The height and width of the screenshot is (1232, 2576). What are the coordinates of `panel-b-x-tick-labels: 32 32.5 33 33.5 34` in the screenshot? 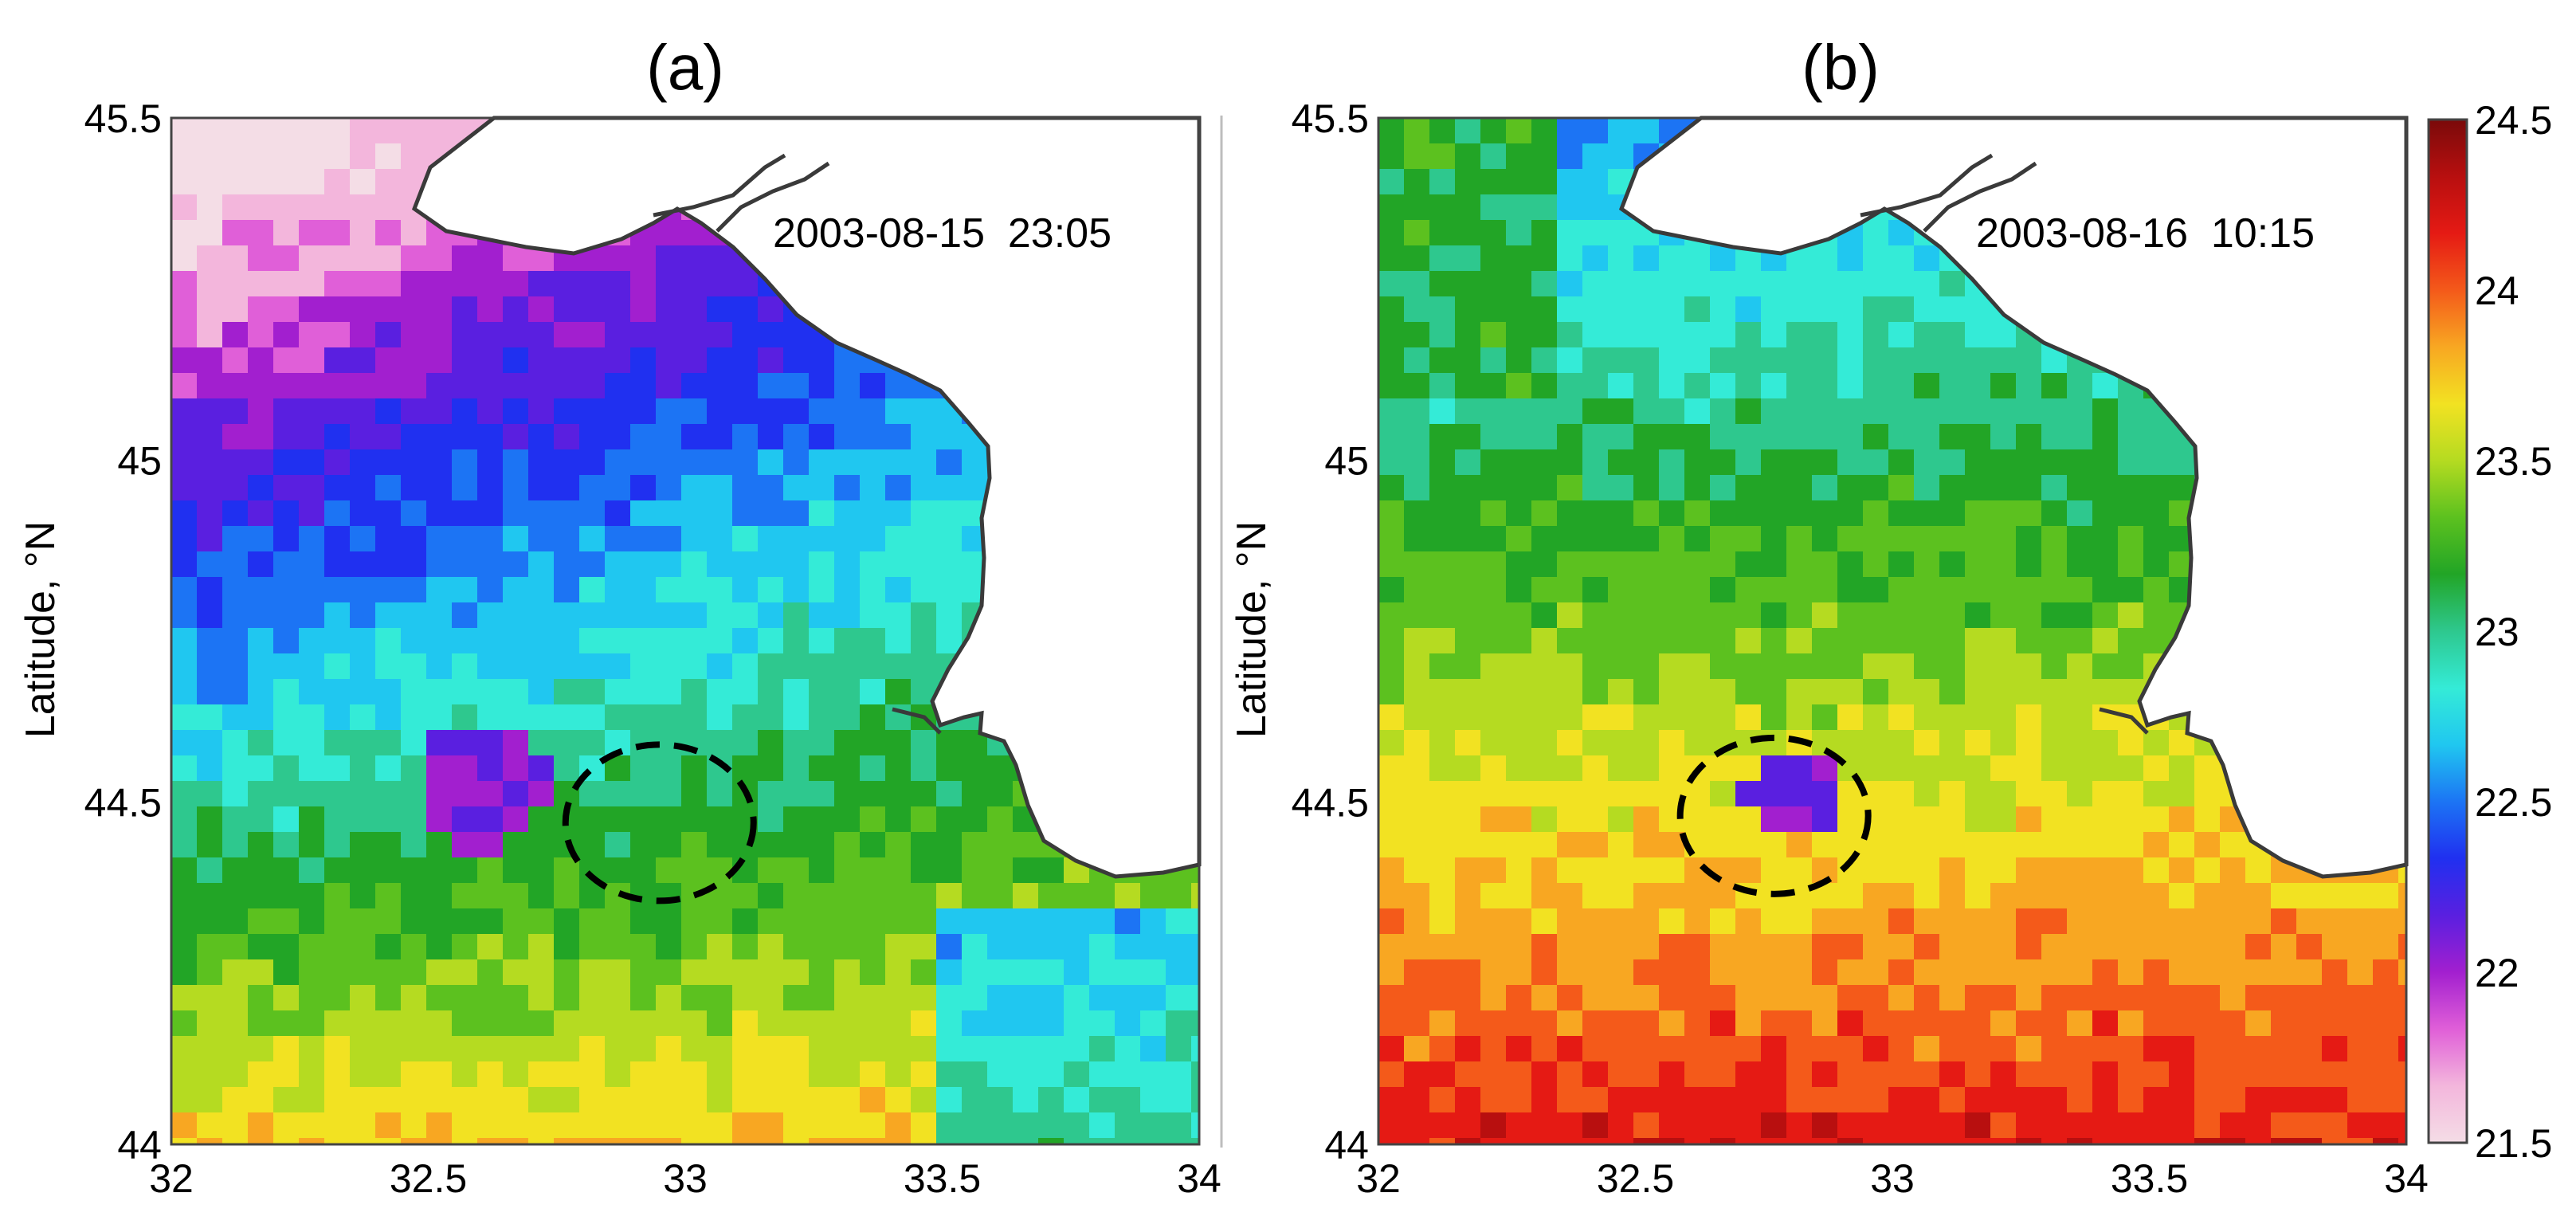 It's located at (1892, 1178).